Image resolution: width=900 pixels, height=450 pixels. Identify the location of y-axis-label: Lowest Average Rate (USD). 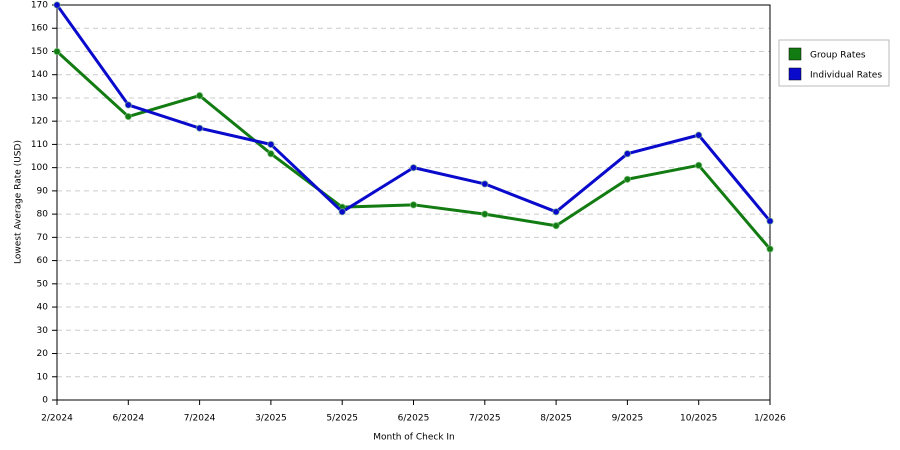
(19, 202).